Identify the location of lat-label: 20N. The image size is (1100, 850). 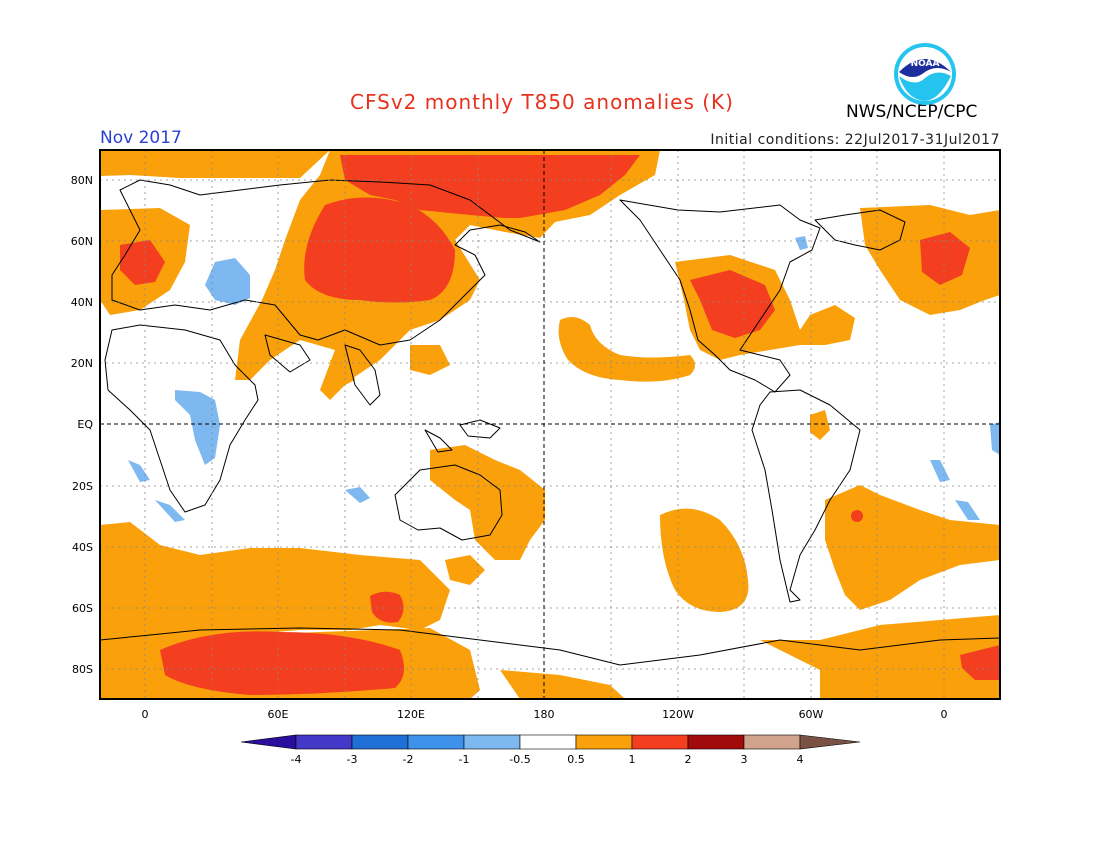
(82, 363).